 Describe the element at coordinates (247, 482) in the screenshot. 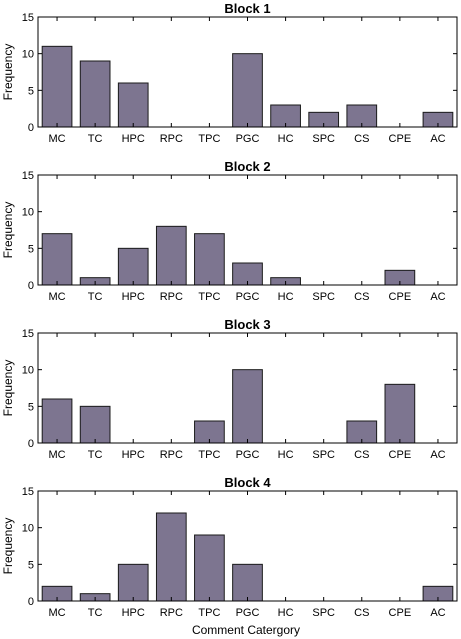

I see `chart-title: Block 4` at that location.